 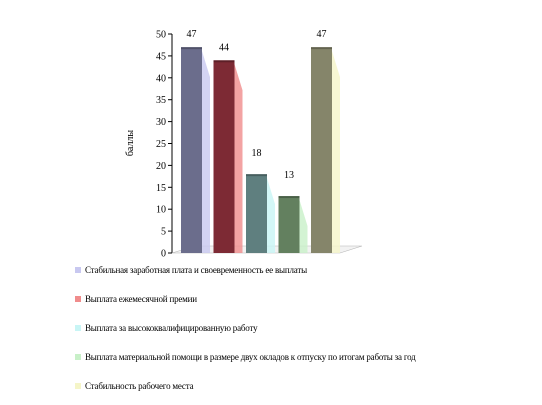 I want to click on y-tick-label: 45, so click(x=161, y=56).